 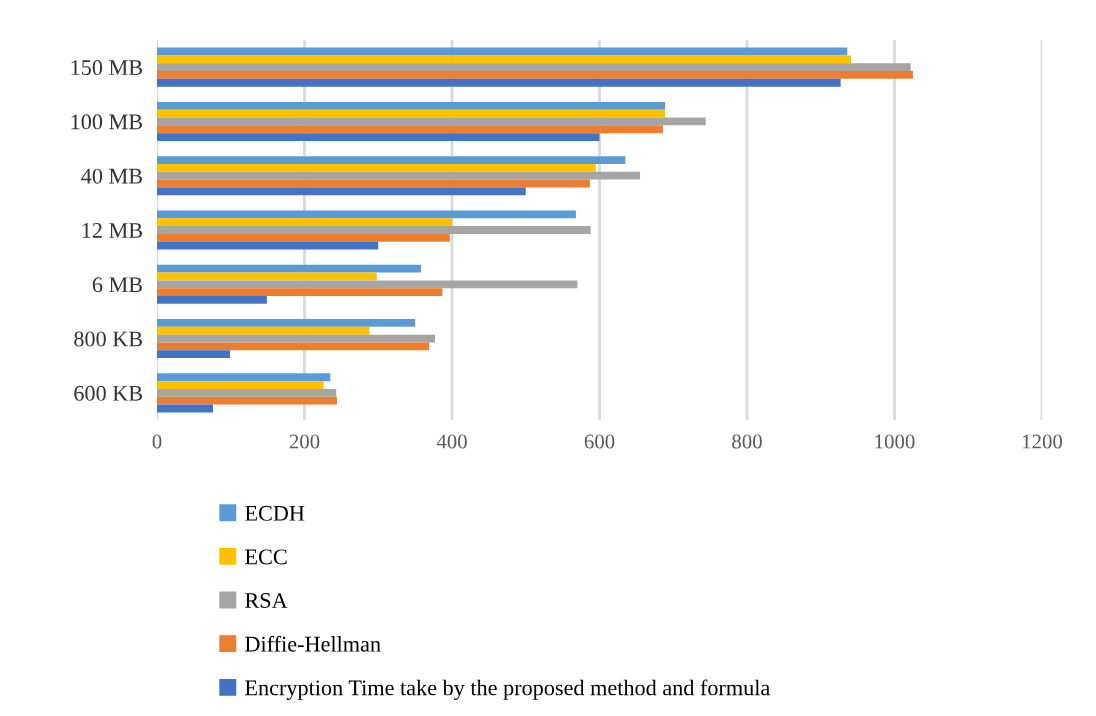 What do you see at coordinates (275, 513) in the screenshot?
I see `legend-label: ECDH` at bounding box center [275, 513].